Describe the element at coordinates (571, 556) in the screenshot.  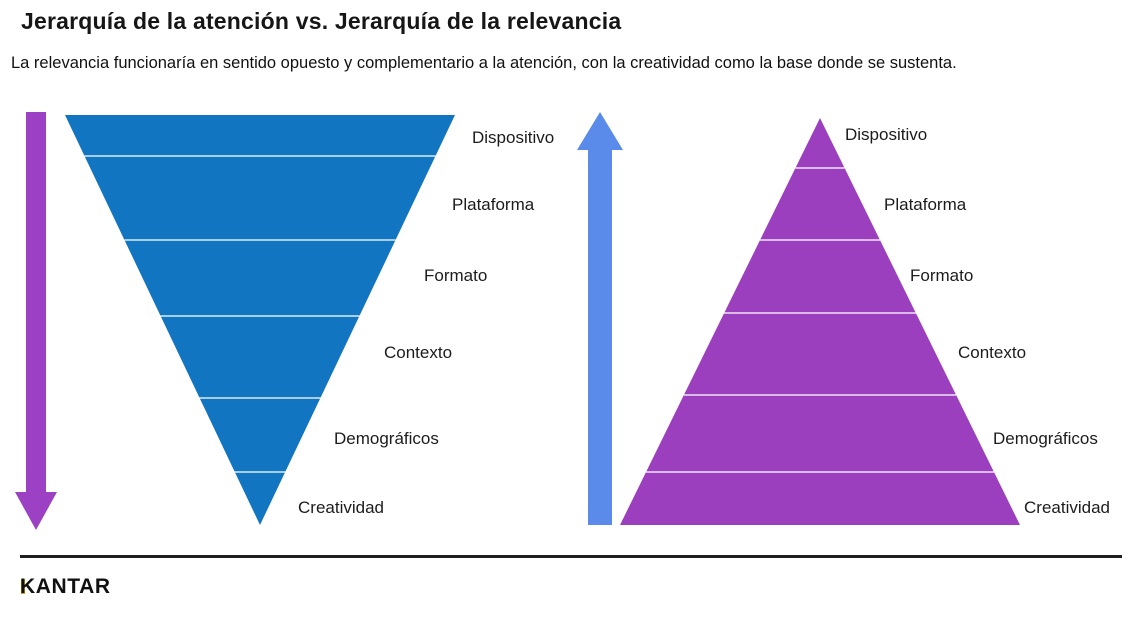
I see `footer-divider` at that location.